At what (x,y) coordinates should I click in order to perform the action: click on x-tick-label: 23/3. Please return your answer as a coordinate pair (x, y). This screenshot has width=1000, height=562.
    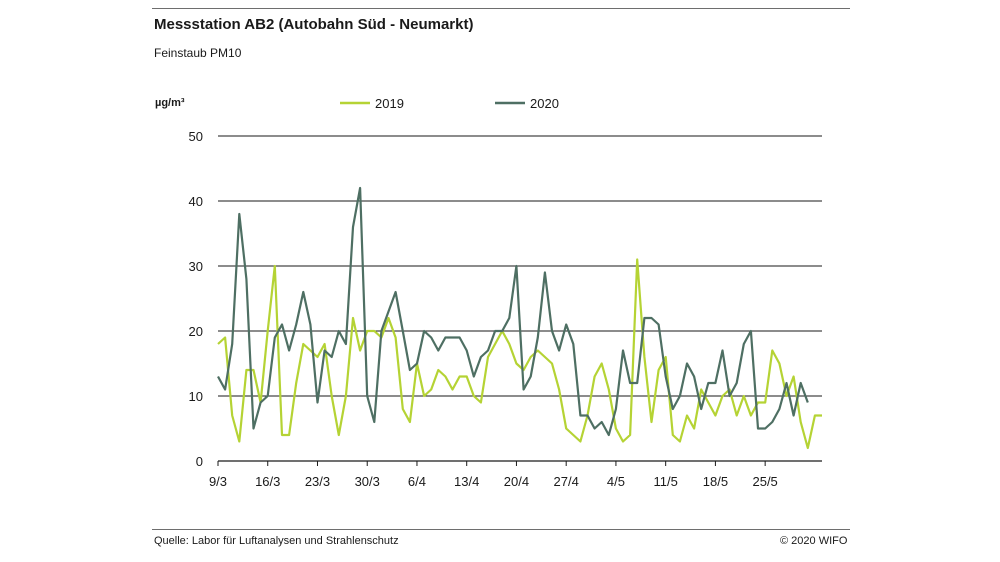
    Looking at the image, I should click on (317, 481).